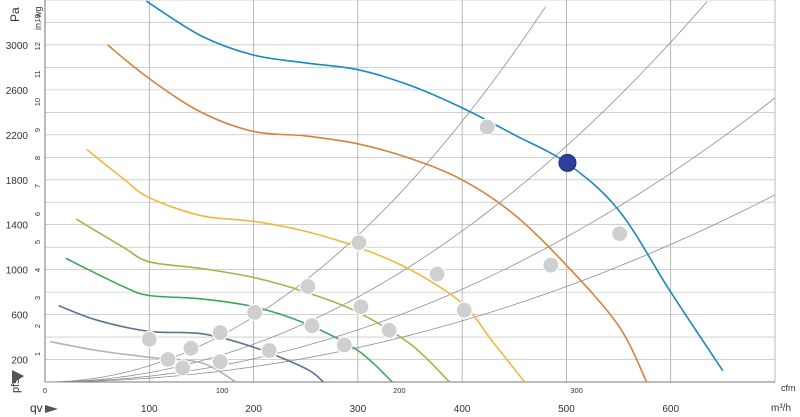  I want to click on inwg-tick-label: 8, so click(37, 158).